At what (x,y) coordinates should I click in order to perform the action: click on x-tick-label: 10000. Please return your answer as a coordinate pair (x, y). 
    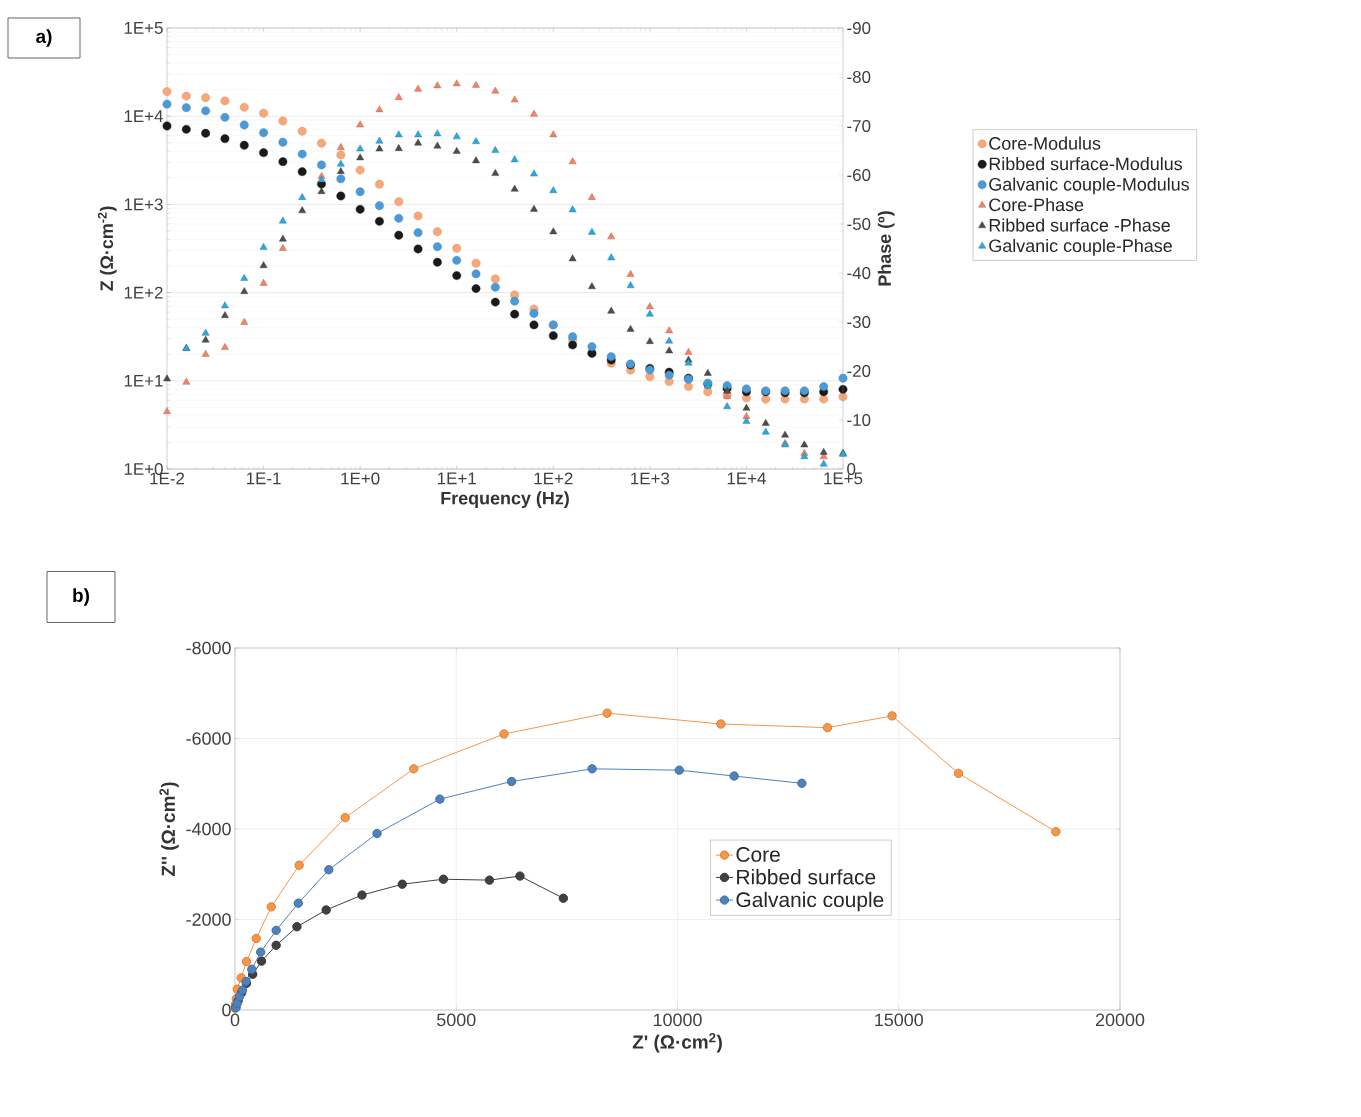
    Looking at the image, I should click on (677, 1020).